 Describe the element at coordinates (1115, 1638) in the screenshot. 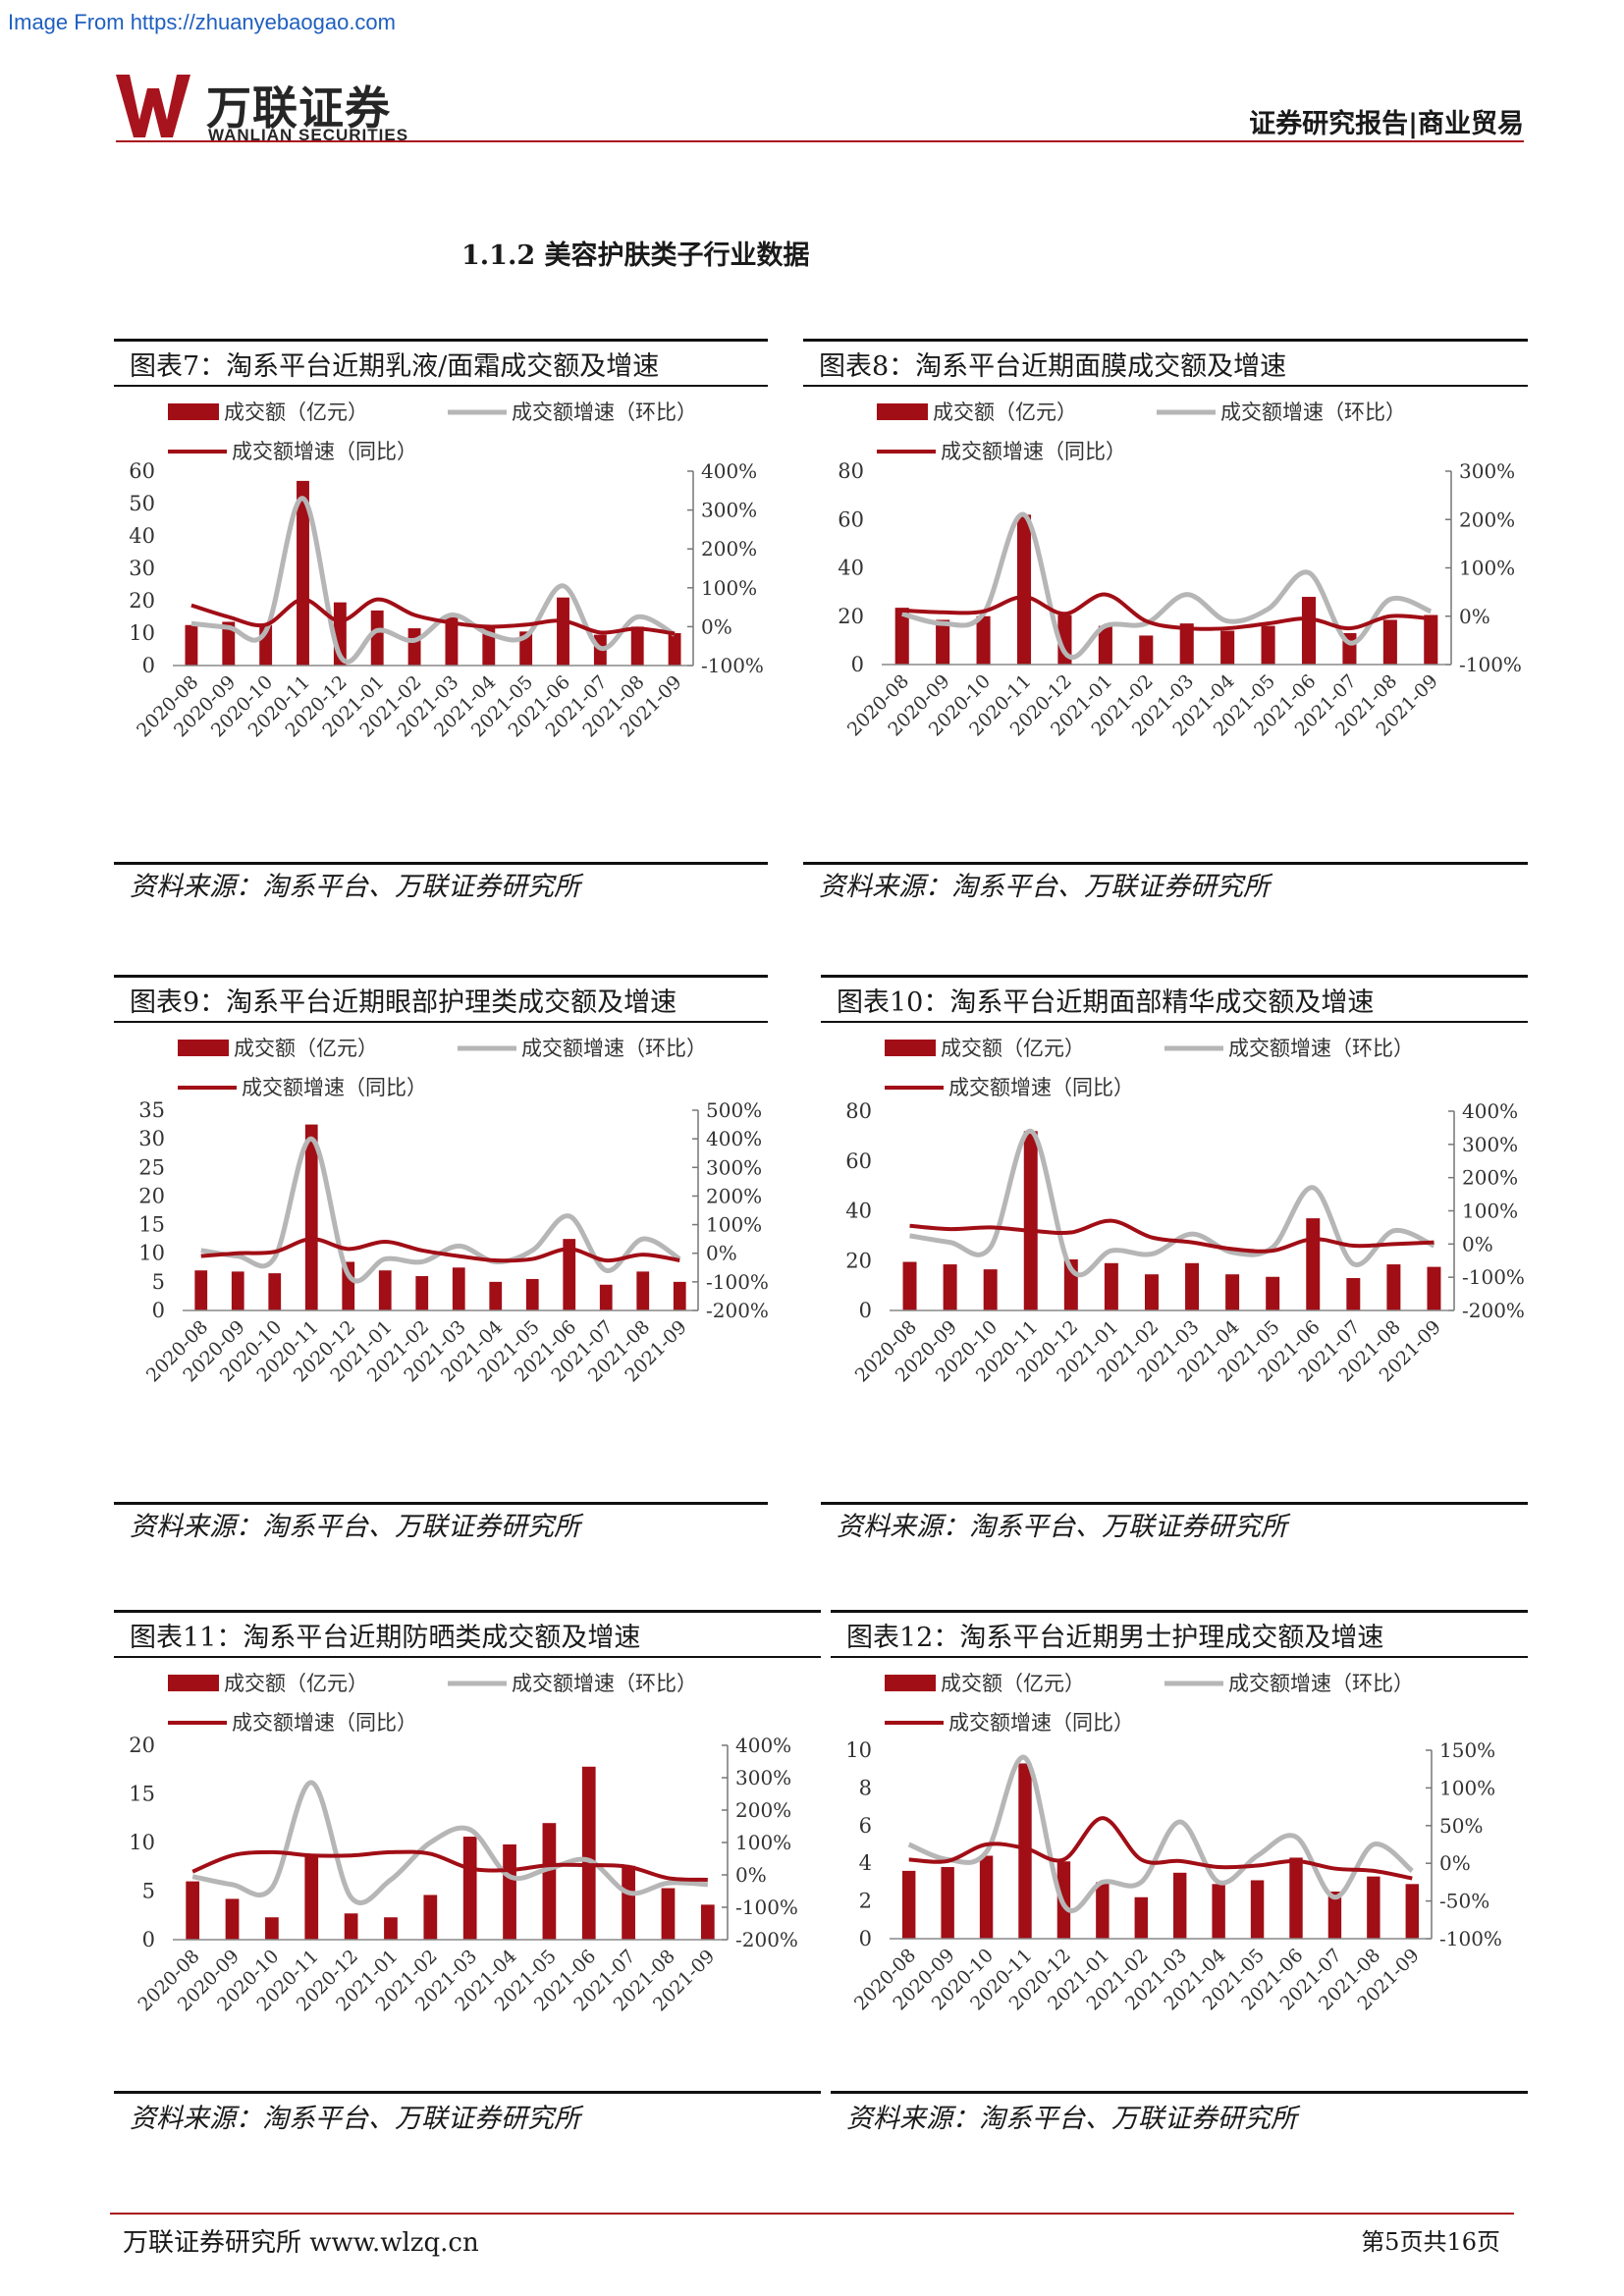

I see `chart-title: 图表12：淘系平台近期男士护理成交额及增速` at that location.